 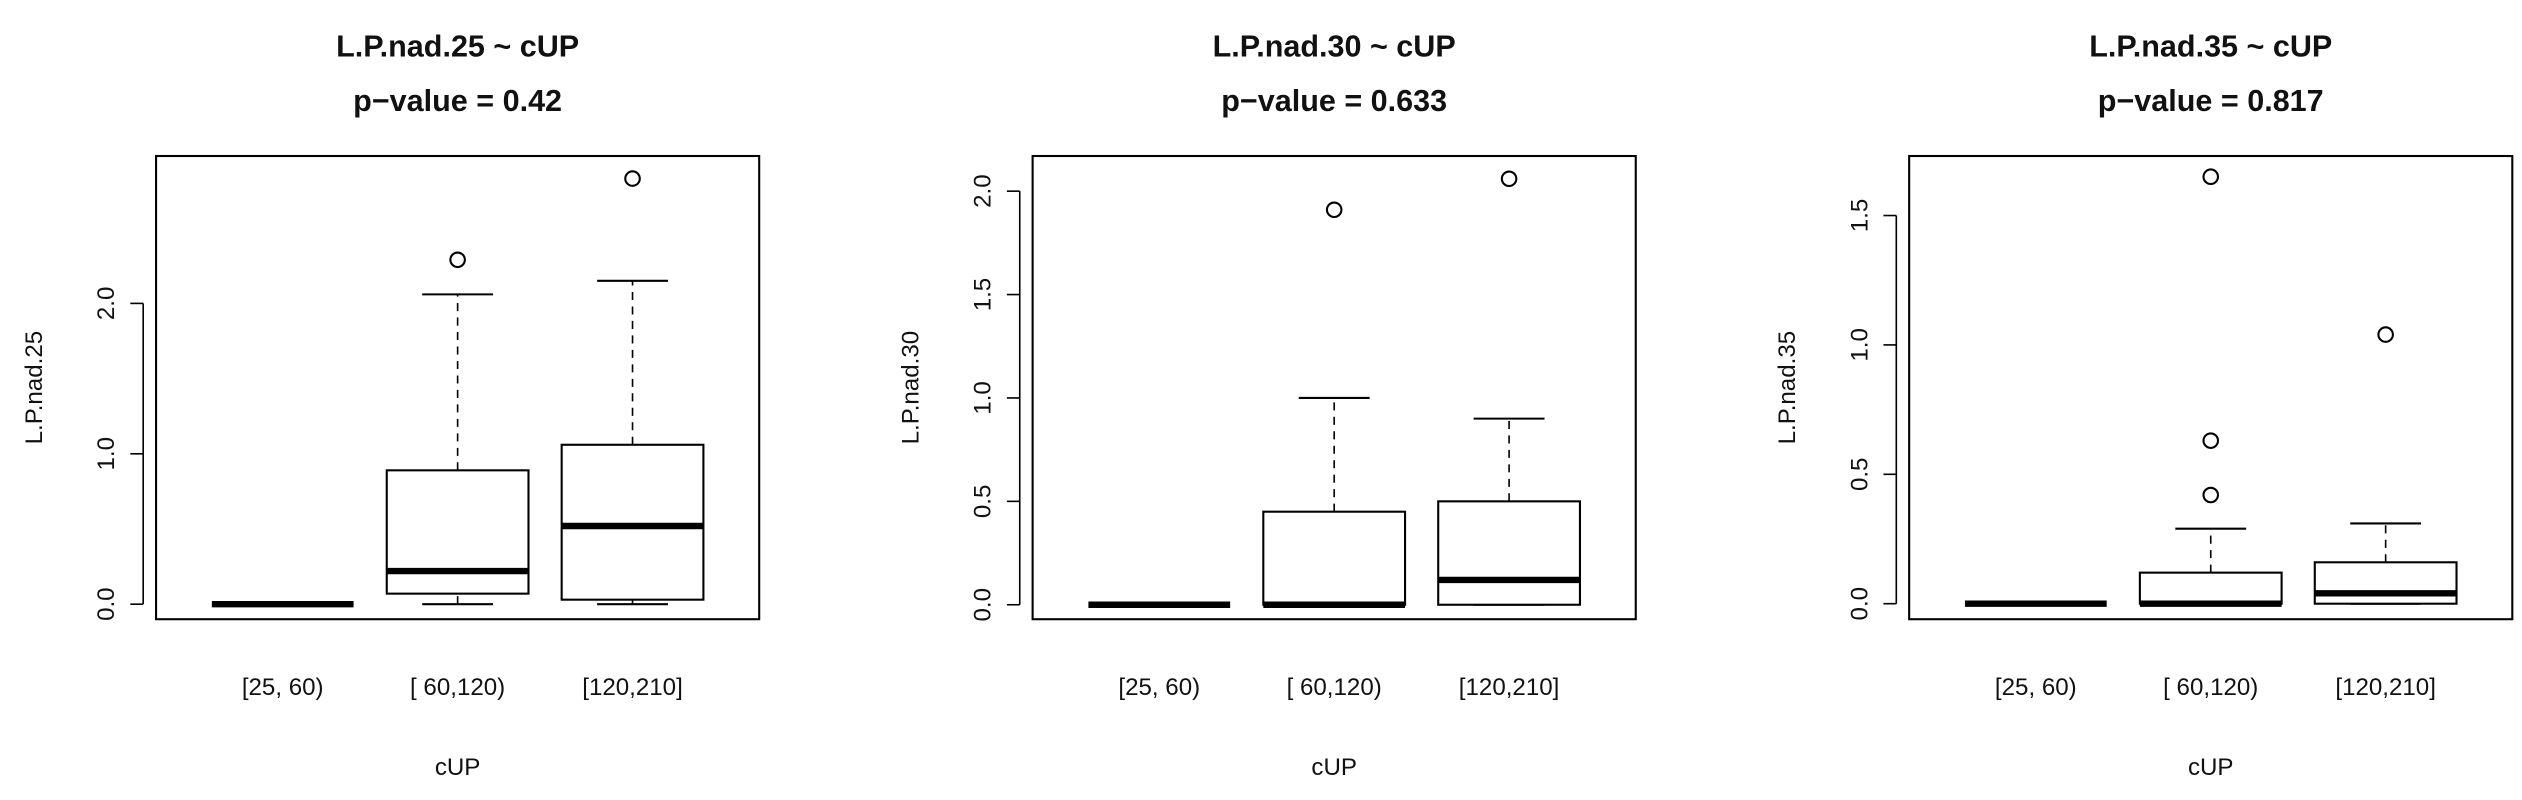 I want to click on chart-title: L.P.nad.30 ~ cUP, so click(x=1334, y=46).